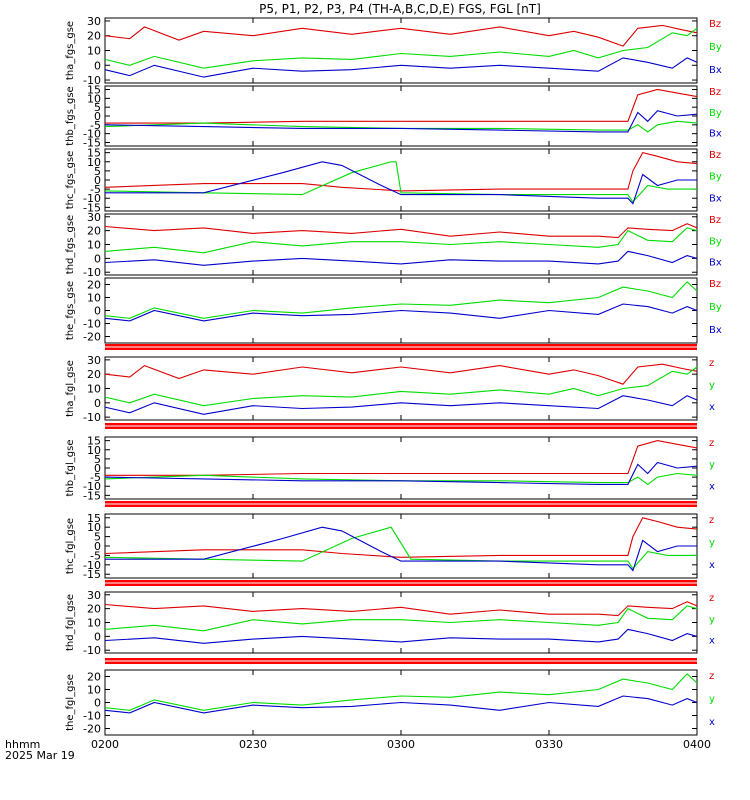  What do you see at coordinates (253, 744) in the screenshot?
I see `time-tick-label: 0230` at bounding box center [253, 744].